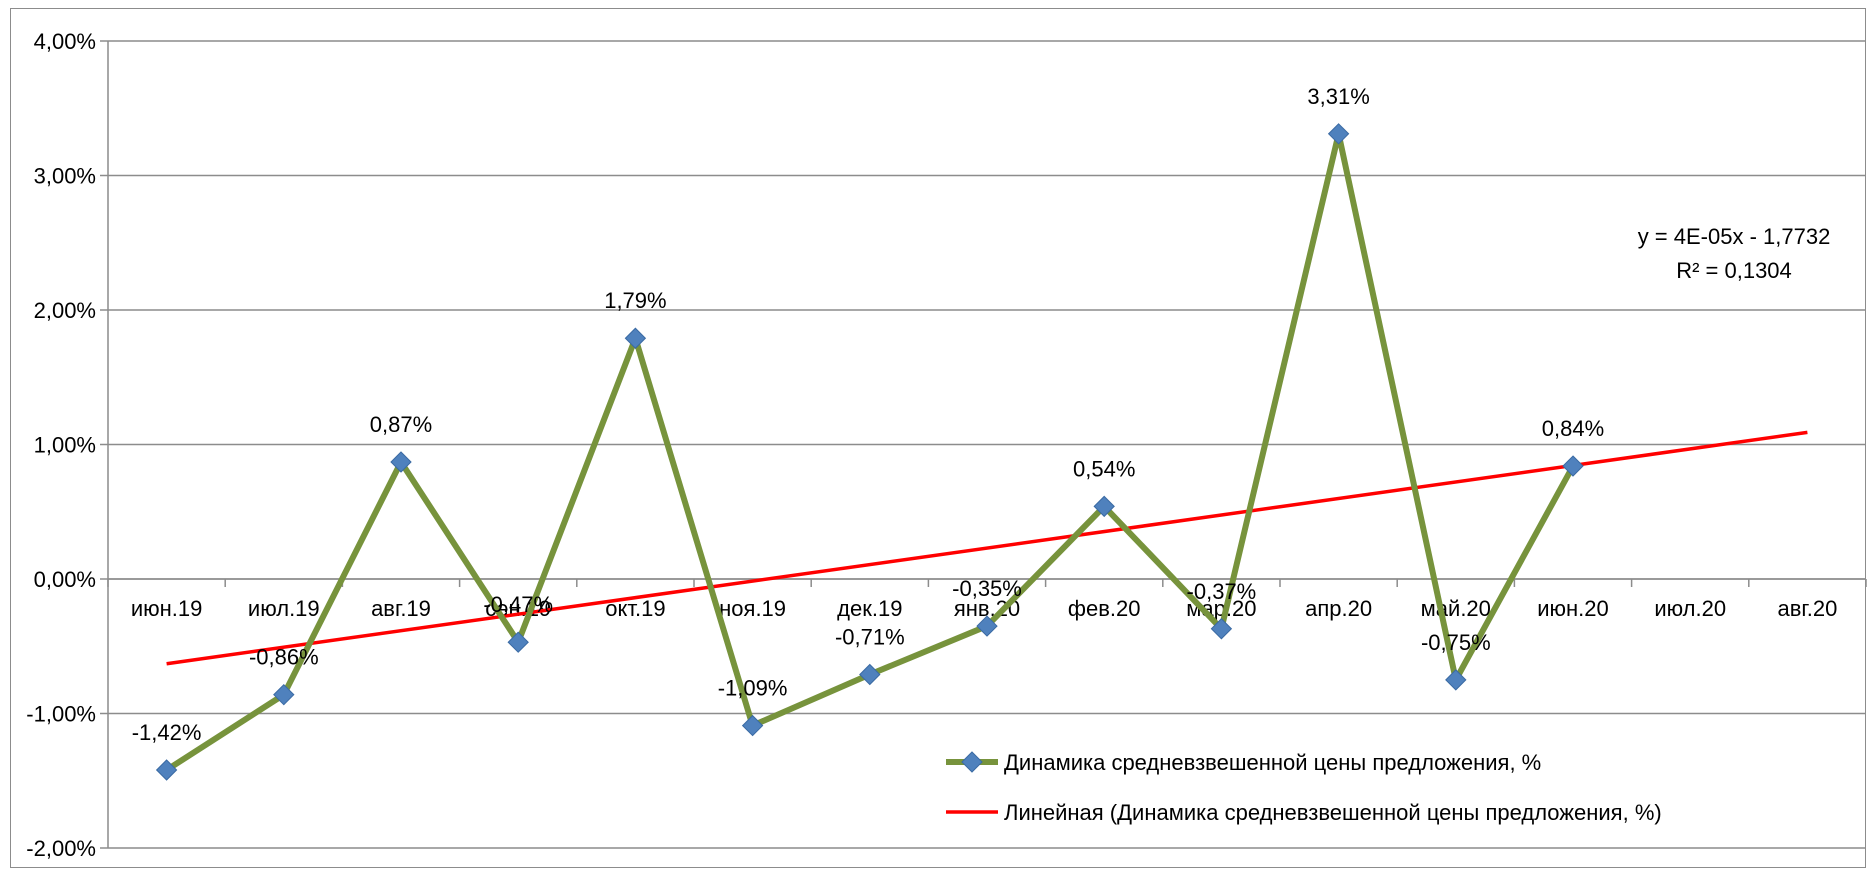  What do you see at coordinates (1456, 608) in the screenshot?
I see `x-tick-label: май.20` at bounding box center [1456, 608].